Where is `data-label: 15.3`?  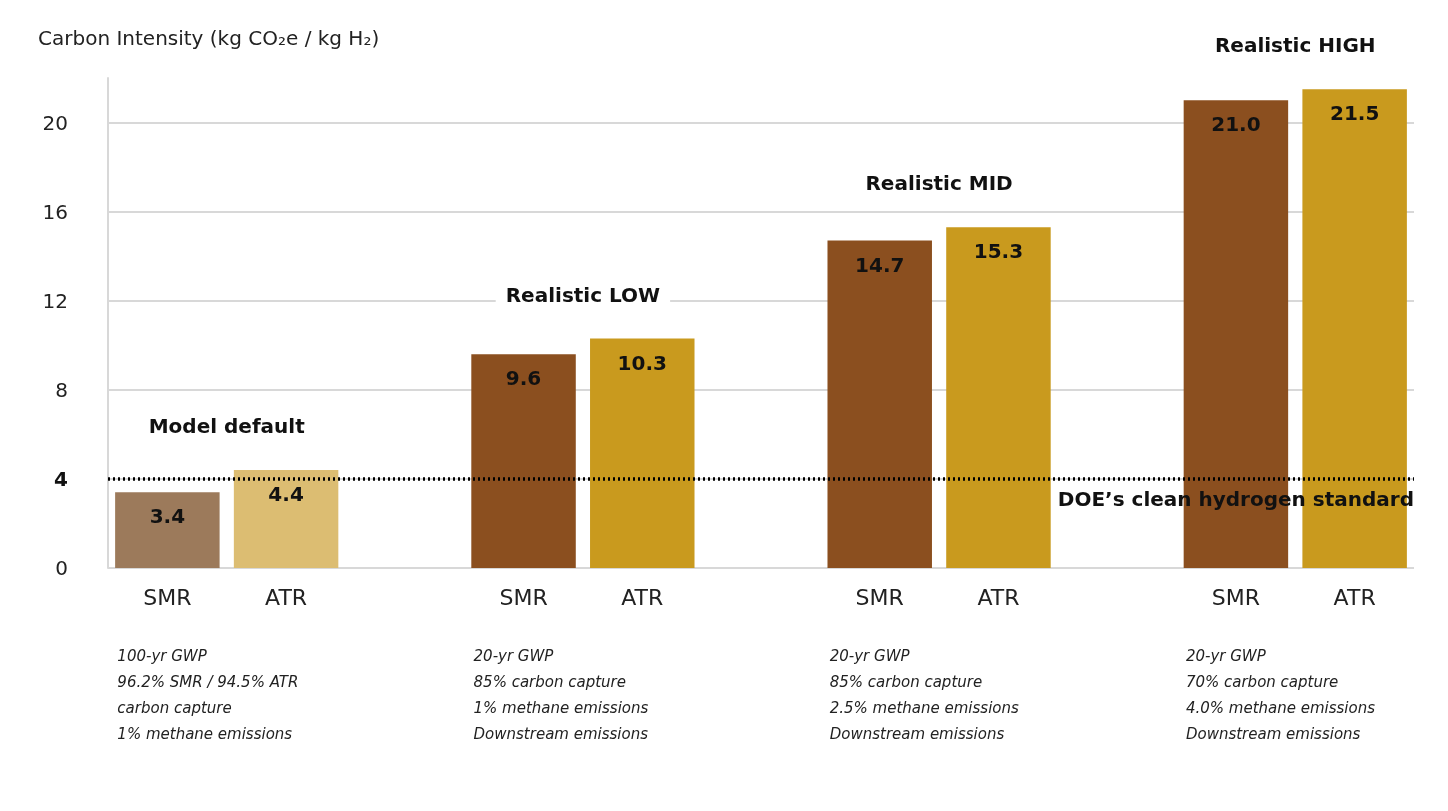 data-label: 15.3 is located at coordinates (998, 251).